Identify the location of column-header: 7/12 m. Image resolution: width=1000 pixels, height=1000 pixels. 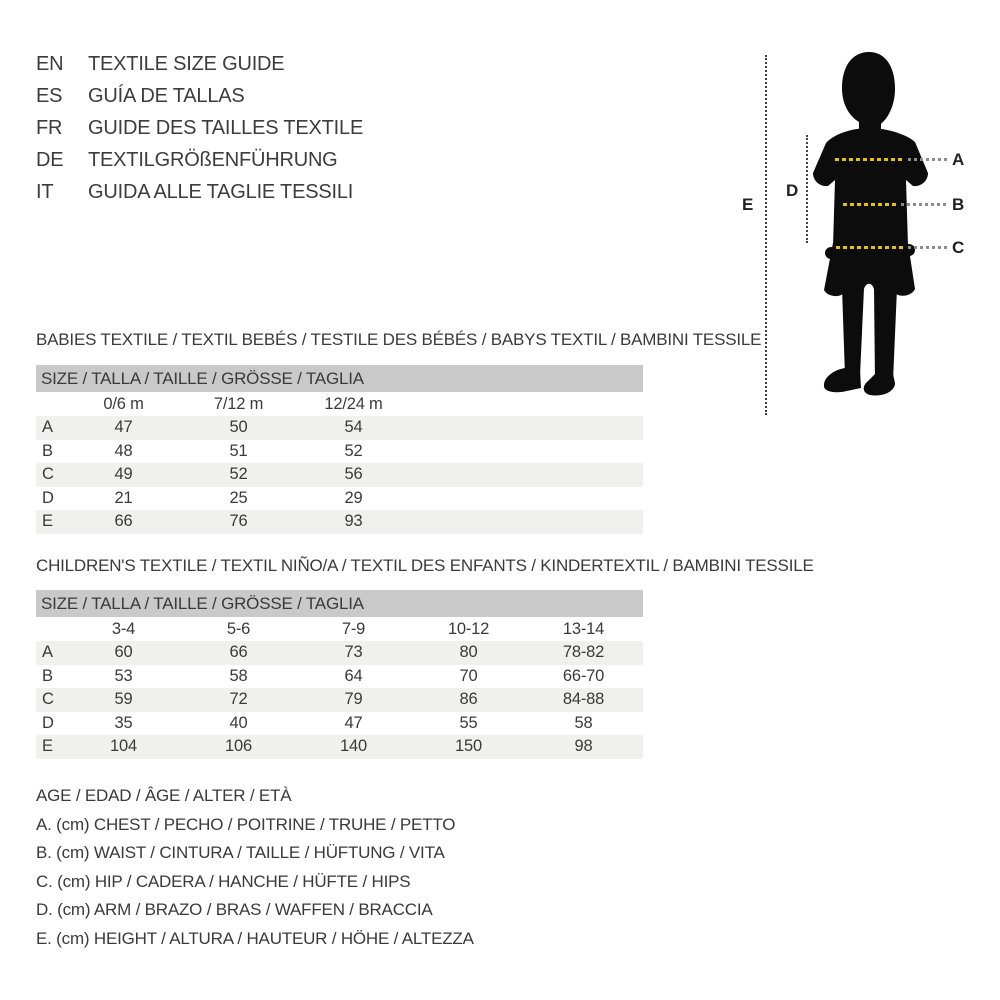
(238, 403).